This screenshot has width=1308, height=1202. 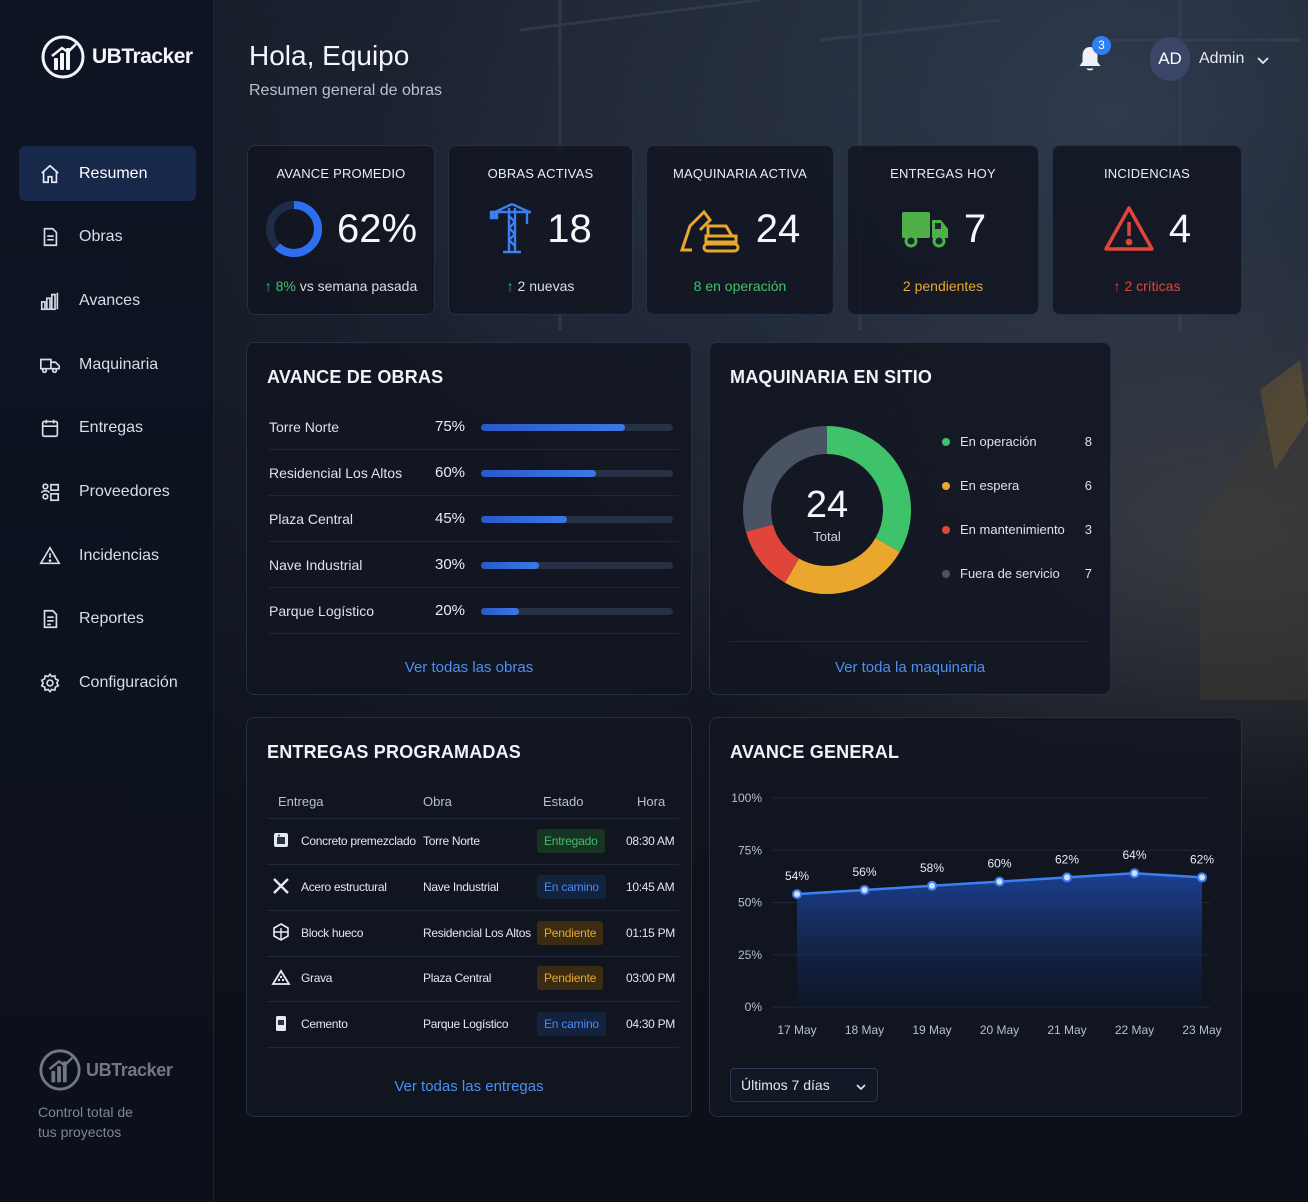 What do you see at coordinates (540, 230) in the screenshot?
I see `kpi-obras-activas: OBRAS ACTIVAS 18 ↑ 2 nuevas` at bounding box center [540, 230].